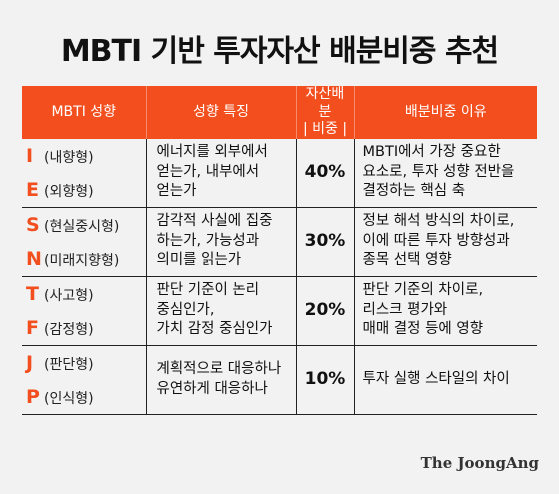 The width and height of the screenshot is (559, 494). I want to click on reason-line: 종목 선택 영향, so click(407, 260).